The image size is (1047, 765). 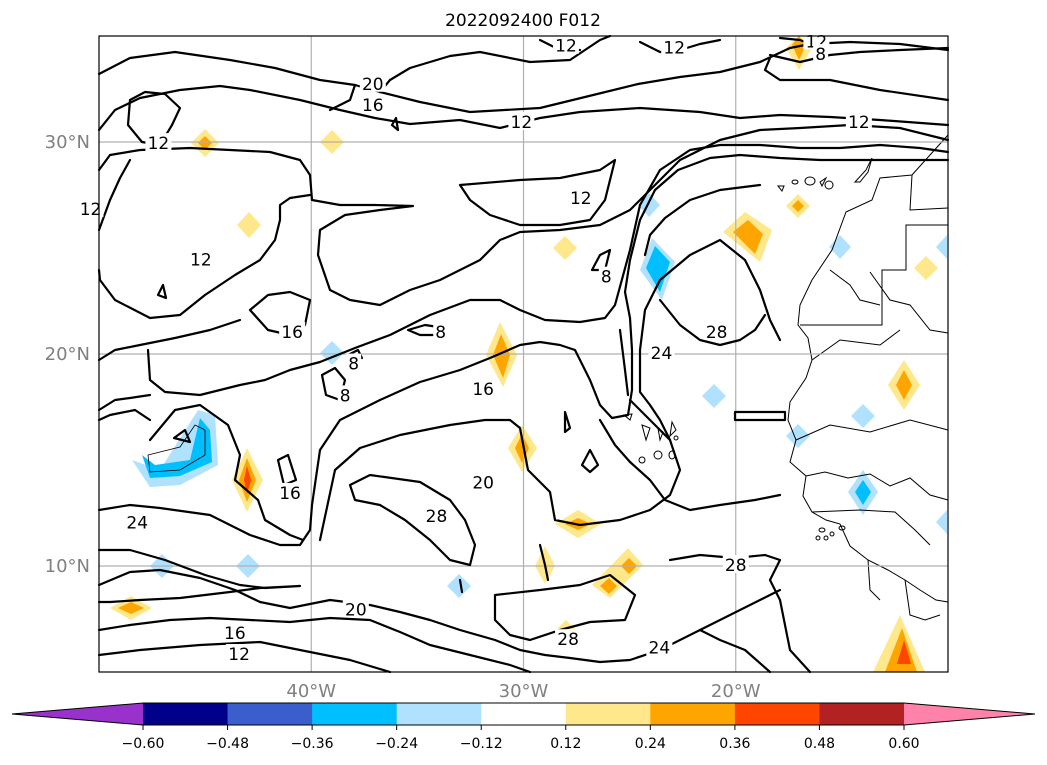 I want to click on longitude-label: 40°W, so click(x=311, y=691).